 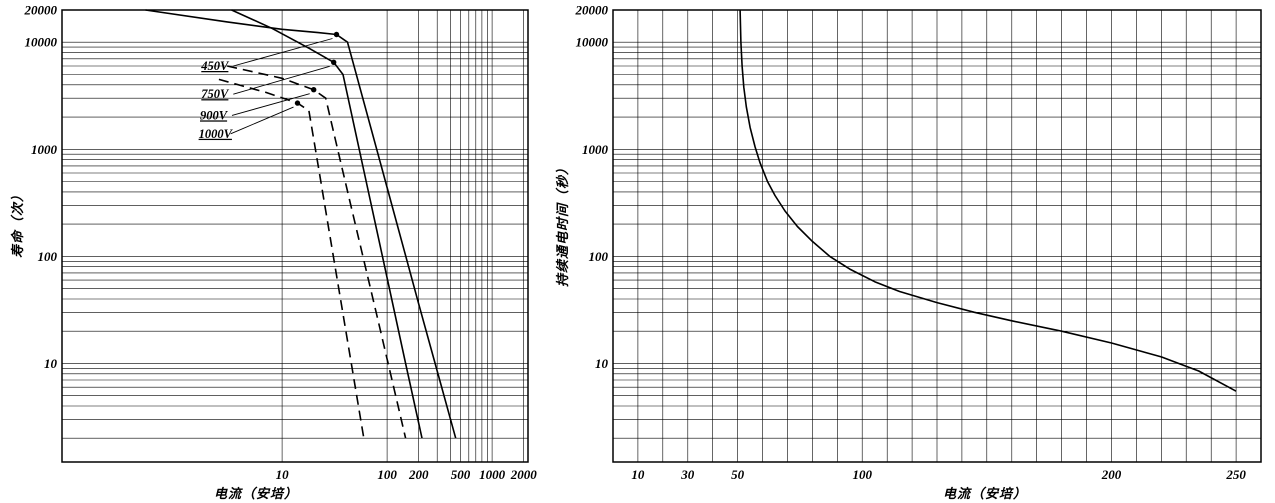 What do you see at coordinates (524, 474) in the screenshot?
I see `x-tick-label: 2000` at bounding box center [524, 474].